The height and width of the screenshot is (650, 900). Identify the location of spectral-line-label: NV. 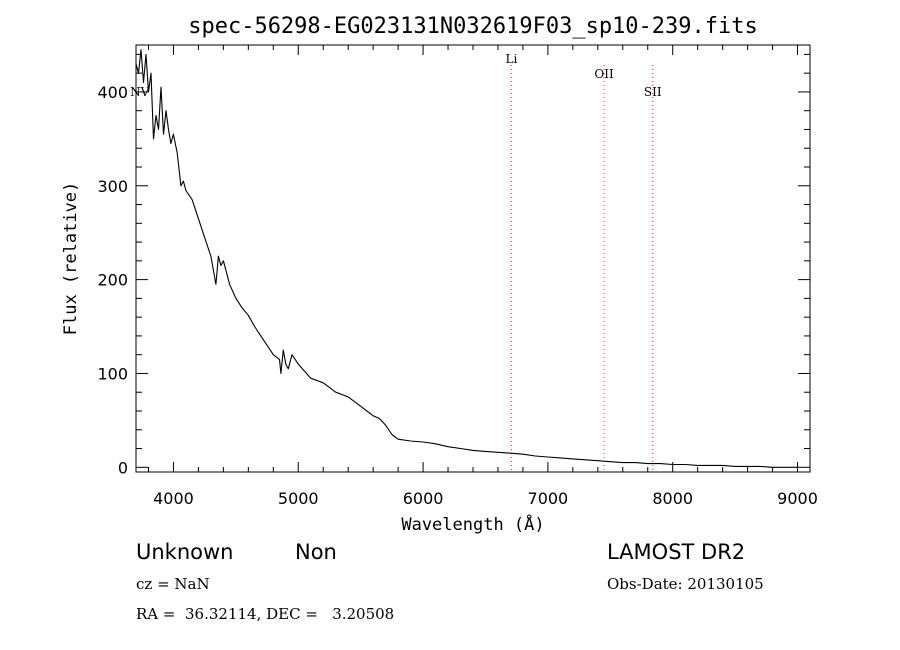
(140, 92).